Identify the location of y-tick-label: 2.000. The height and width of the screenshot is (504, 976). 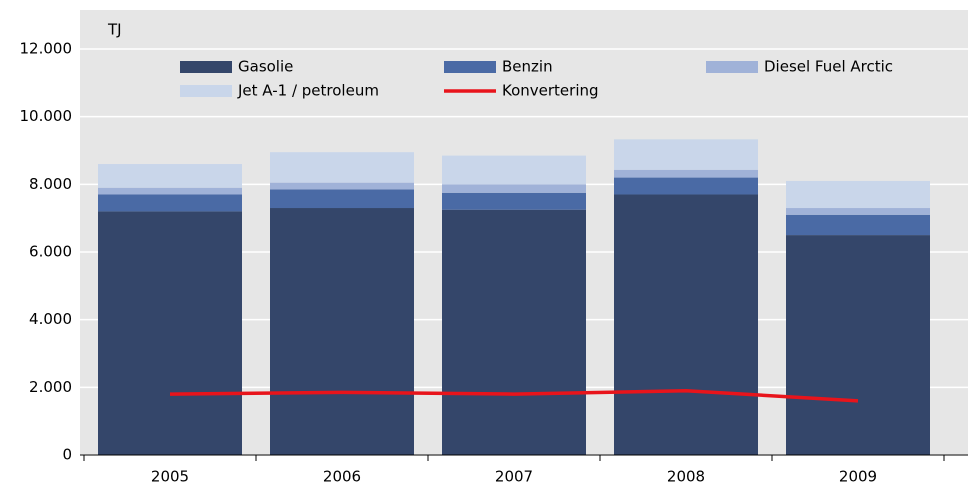
(50, 387).